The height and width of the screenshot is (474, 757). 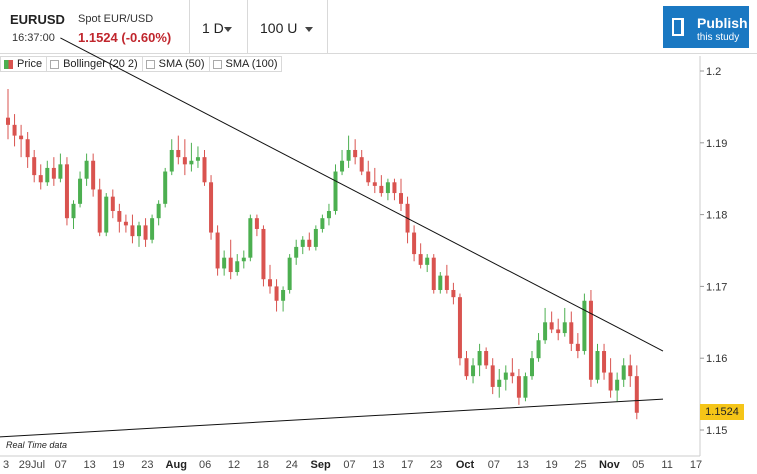 What do you see at coordinates (95, 64) in the screenshot?
I see `legend-item-bollinger: Bollinger (20 2)` at bounding box center [95, 64].